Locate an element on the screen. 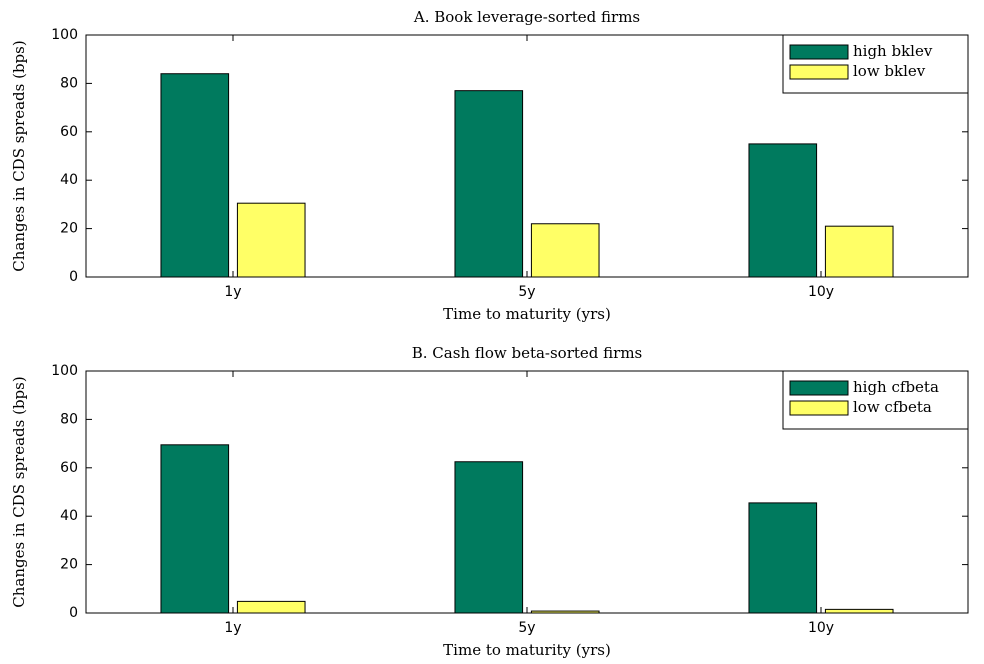  chart-title: B. Cash flow beta-sorted firms is located at coordinates (527, 353).